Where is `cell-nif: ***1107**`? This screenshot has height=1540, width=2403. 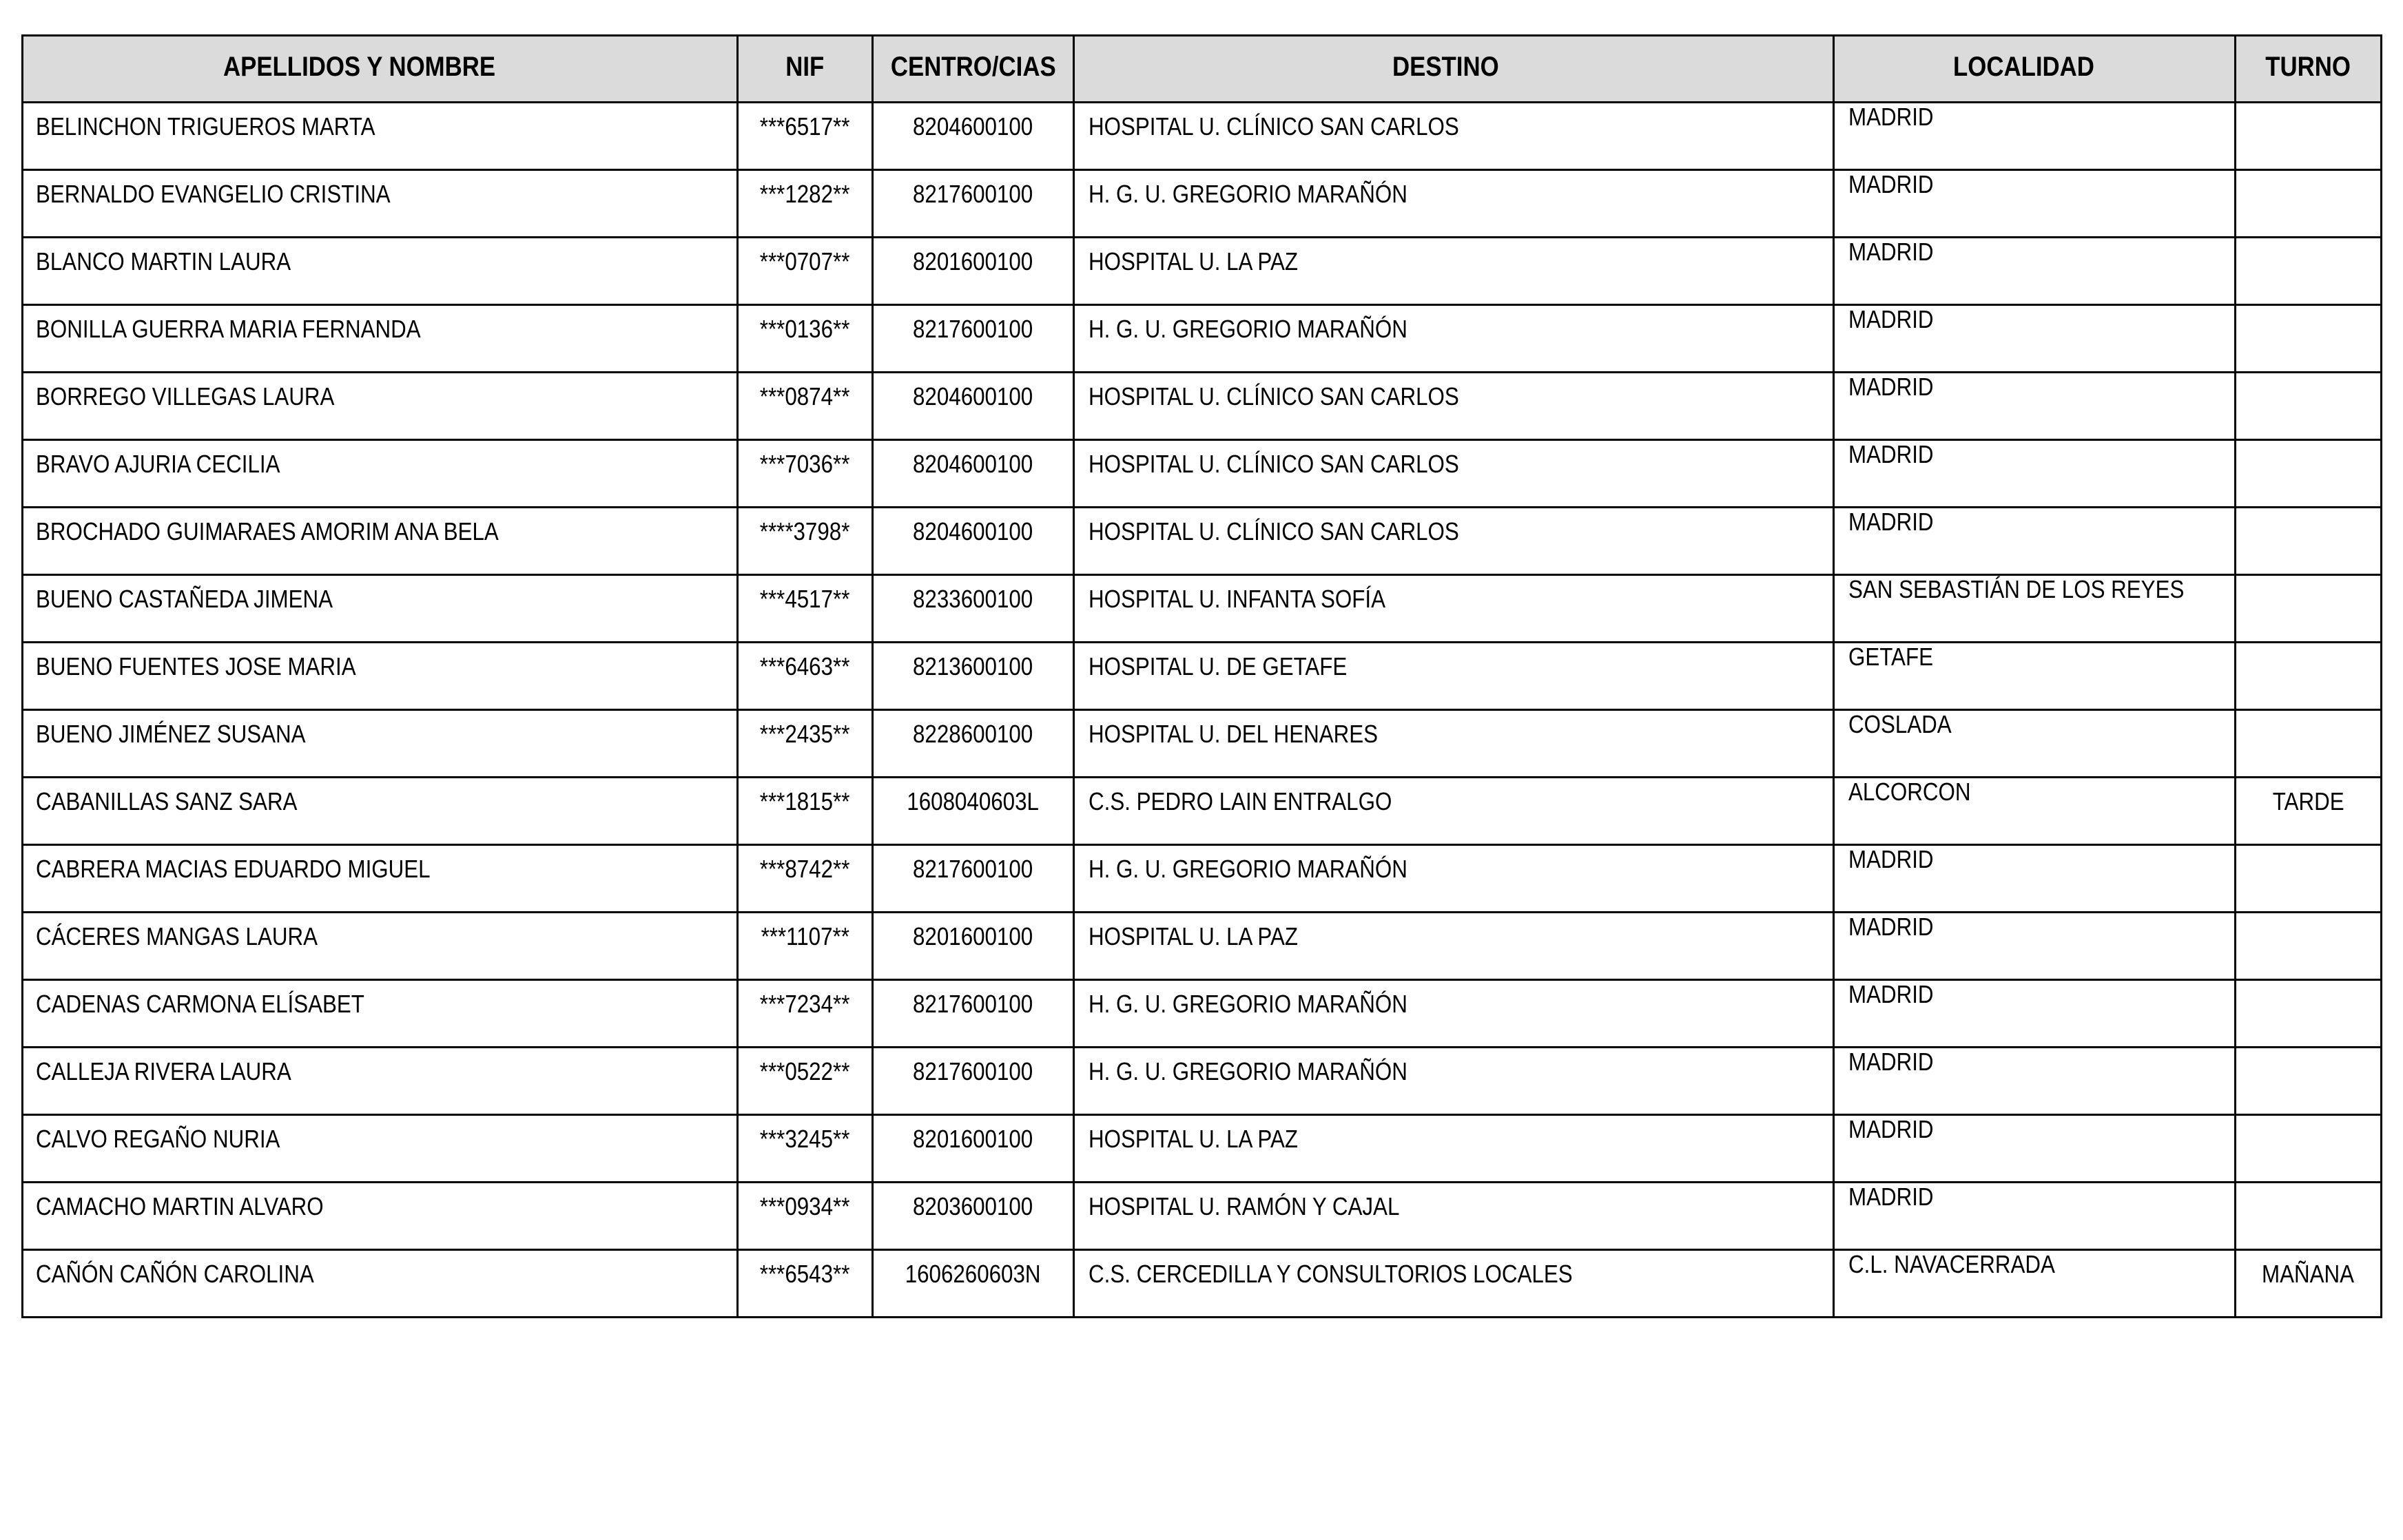 cell-nif: ***1107** is located at coordinates (805, 946).